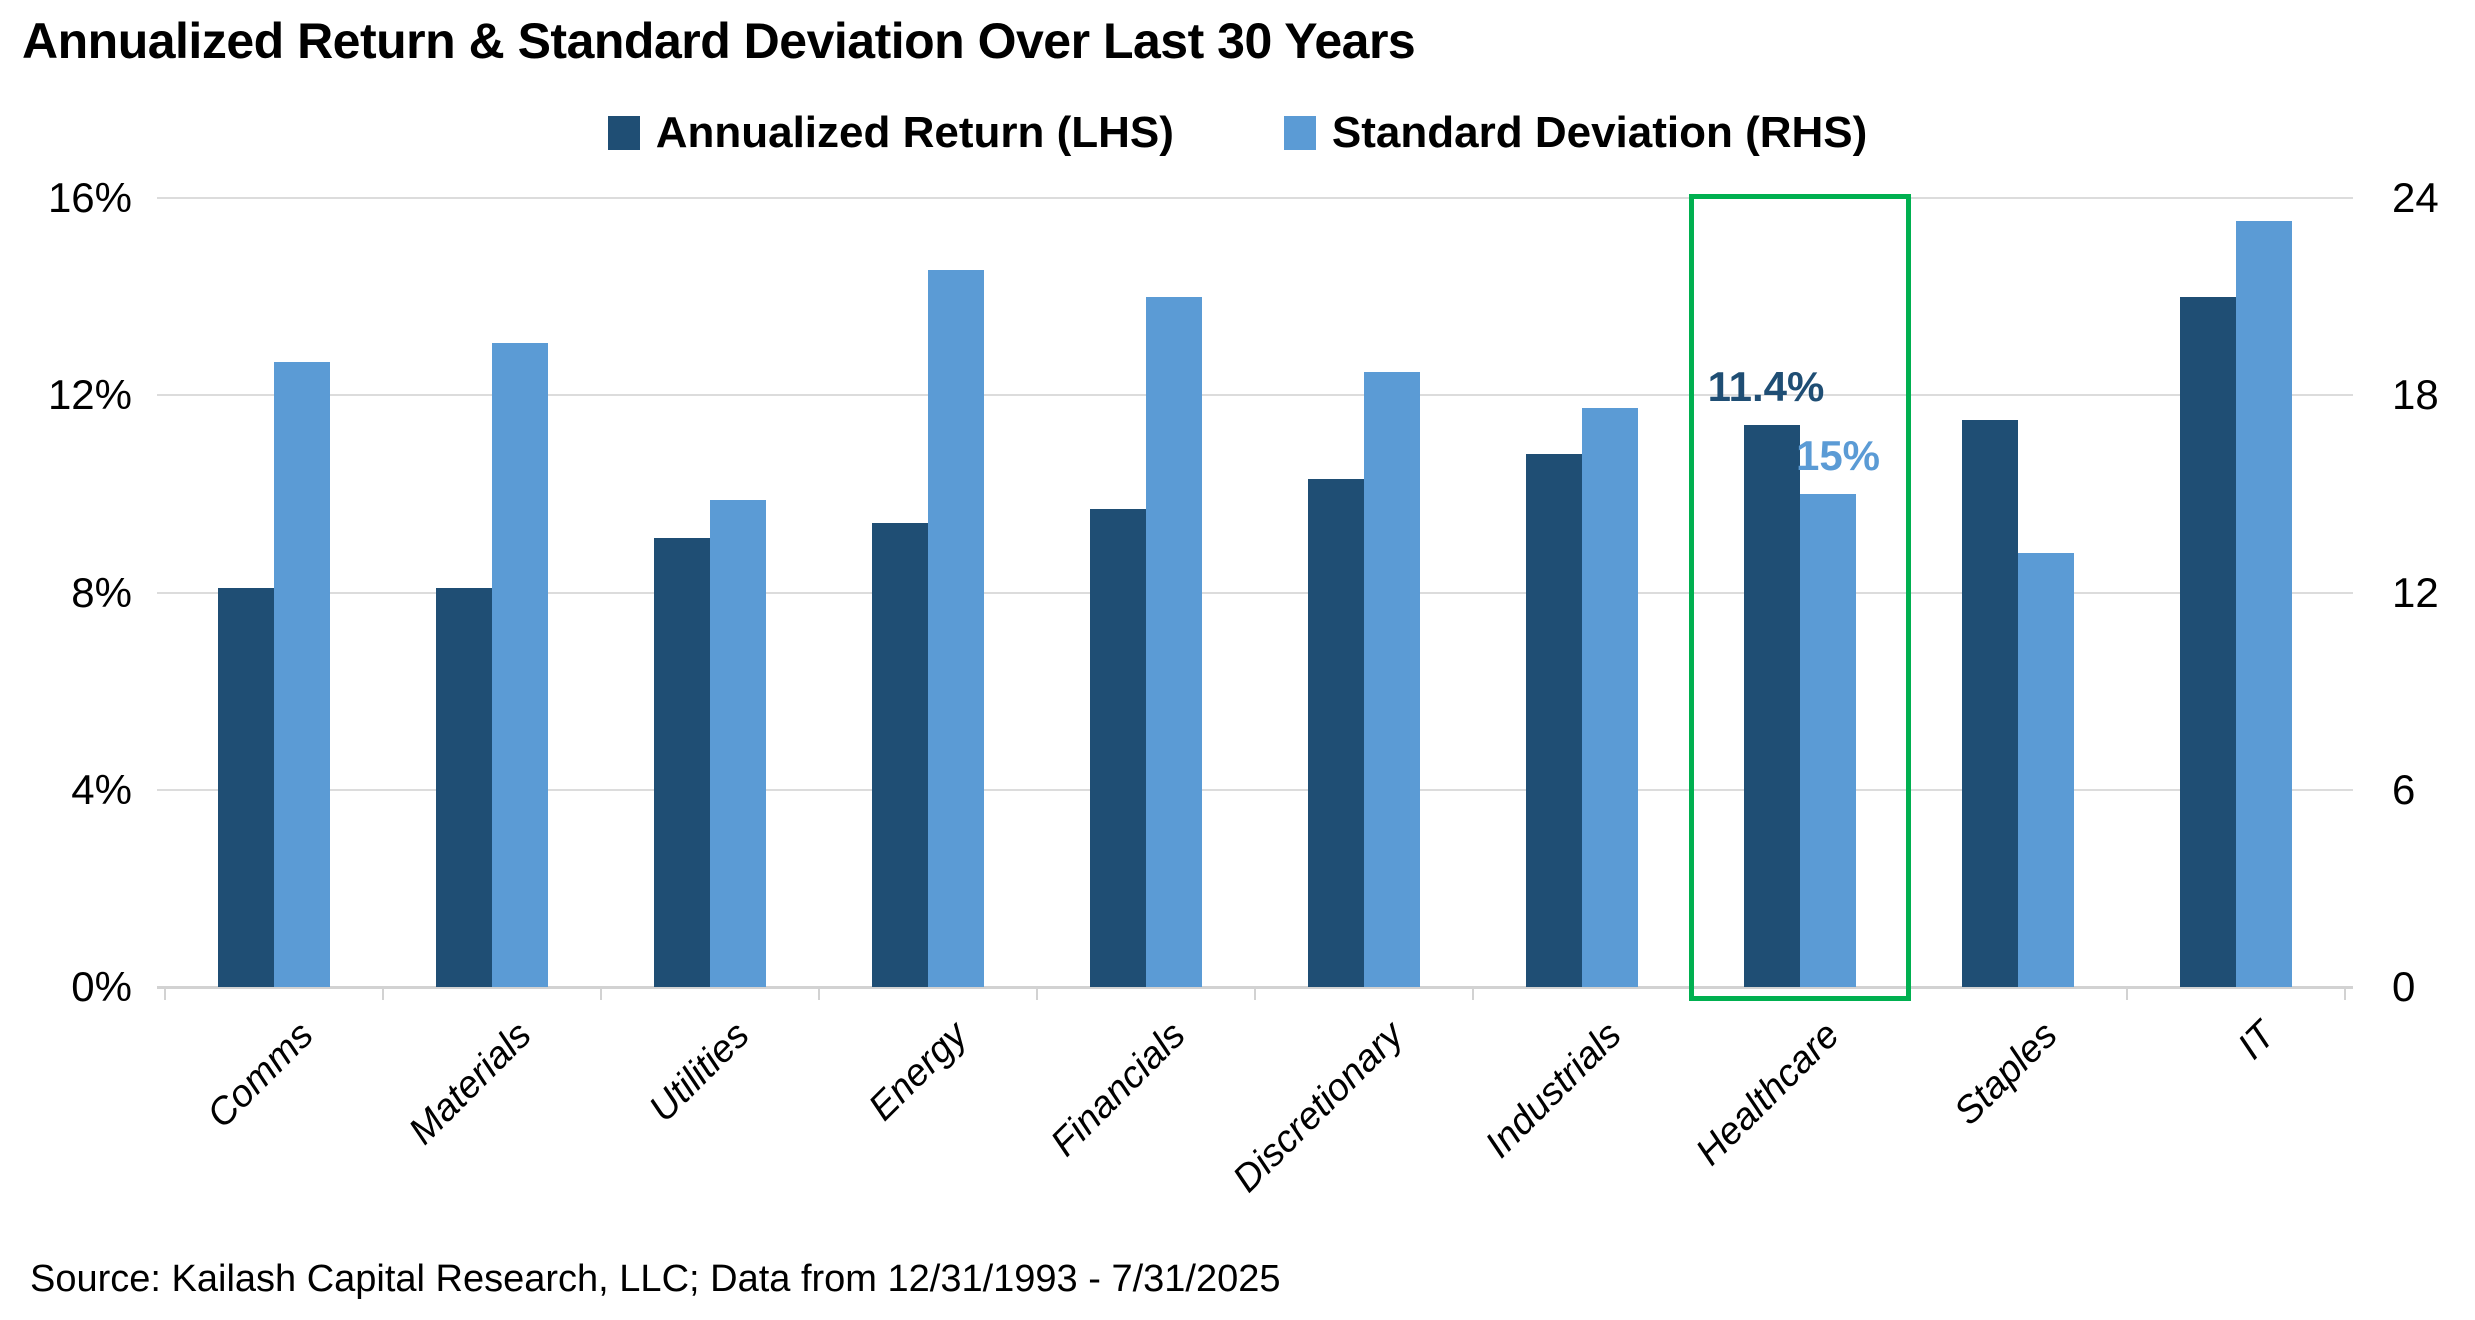  Describe the element at coordinates (1118, 747) in the screenshot. I see `return-bar-financials` at that location.